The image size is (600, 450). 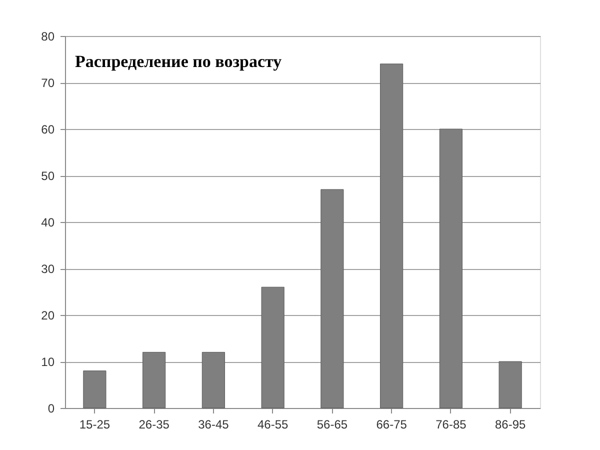 I want to click on text: Распределение по возрасту, so click(x=178, y=61).